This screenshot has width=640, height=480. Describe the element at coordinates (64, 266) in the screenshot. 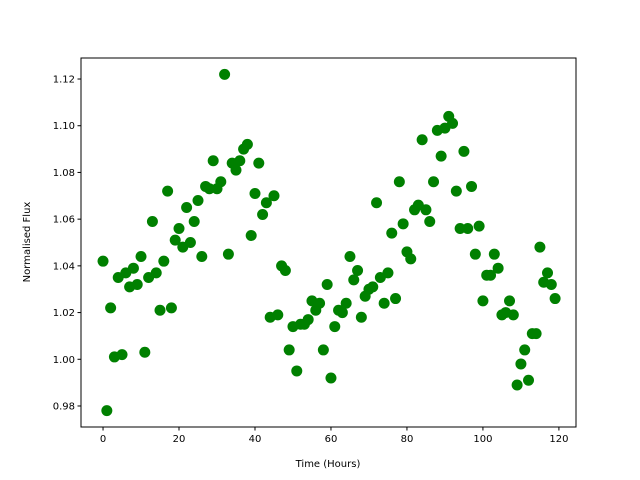

I see `y-tick-label: 1.04` at that location.